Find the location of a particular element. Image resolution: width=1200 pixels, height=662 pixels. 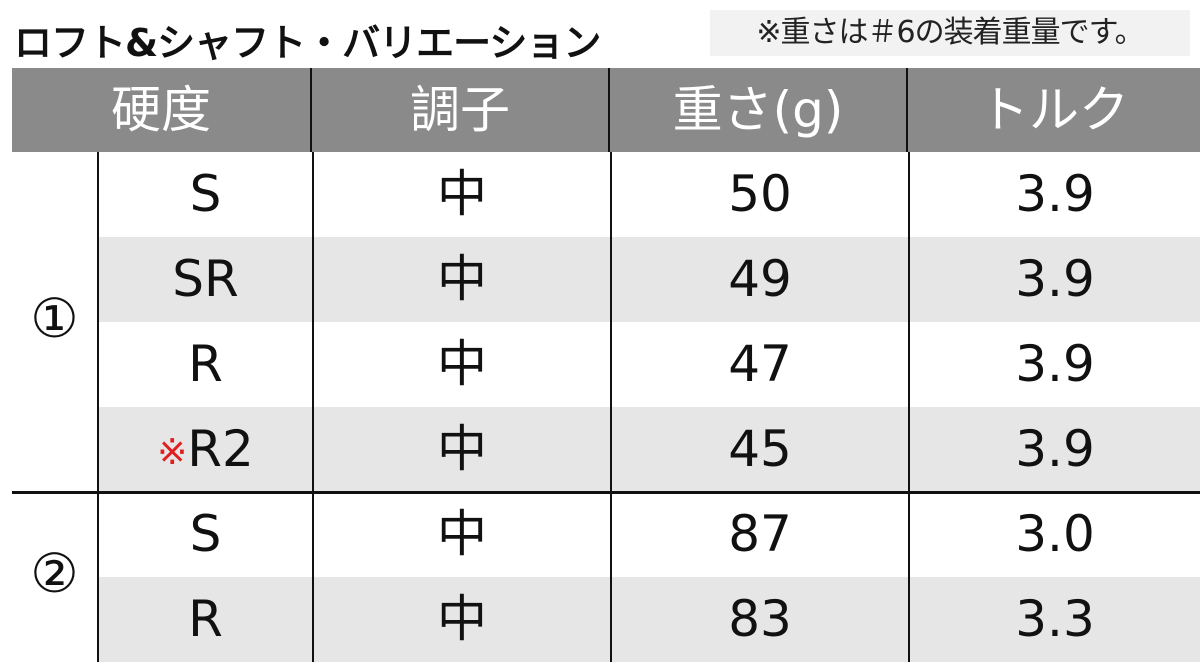

table-row: S 中 50 3.9 is located at coordinates (648, 194).